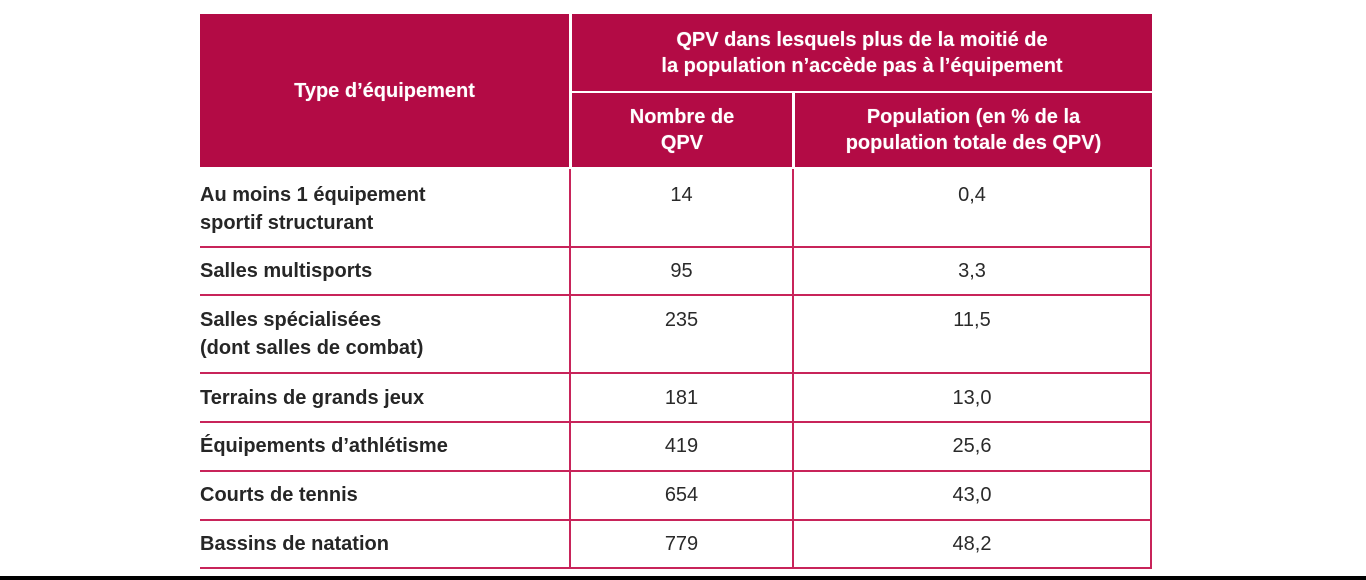 Image resolution: width=1366 pixels, height=580 pixels. What do you see at coordinates (972, 544) in the screenshot?
I see `table-cell-population: 48,2` at bounding box center [972, 544].